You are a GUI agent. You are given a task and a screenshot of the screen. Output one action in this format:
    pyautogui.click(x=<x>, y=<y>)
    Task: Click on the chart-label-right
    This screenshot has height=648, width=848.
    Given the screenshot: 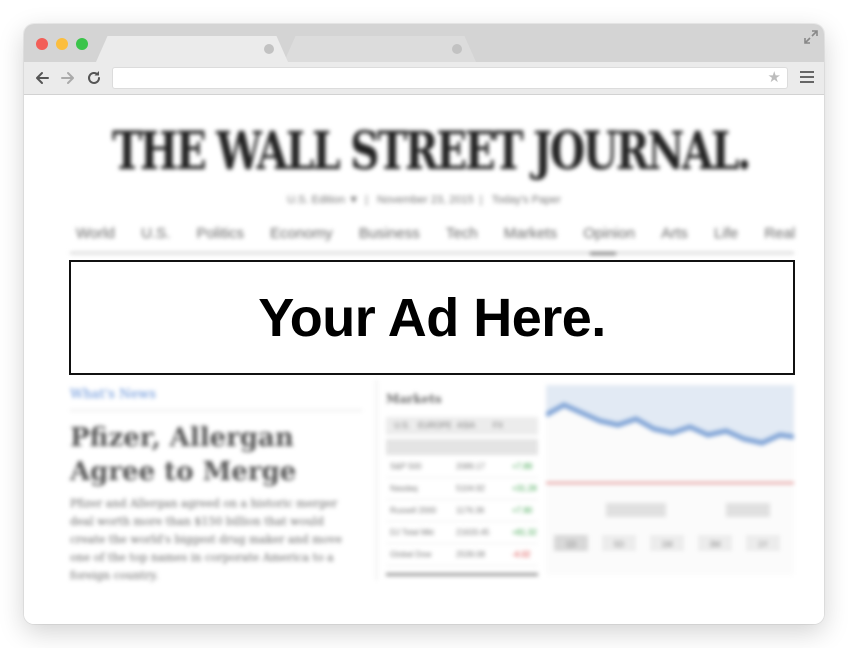 What is the action you would take?
    pyautogui.click(x=748, y=510)
    